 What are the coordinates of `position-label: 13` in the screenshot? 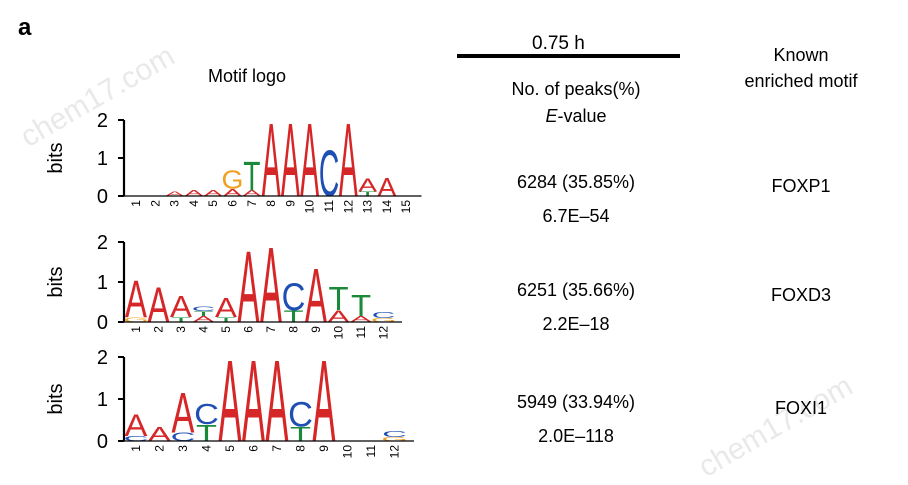 It's located at (368, 207).